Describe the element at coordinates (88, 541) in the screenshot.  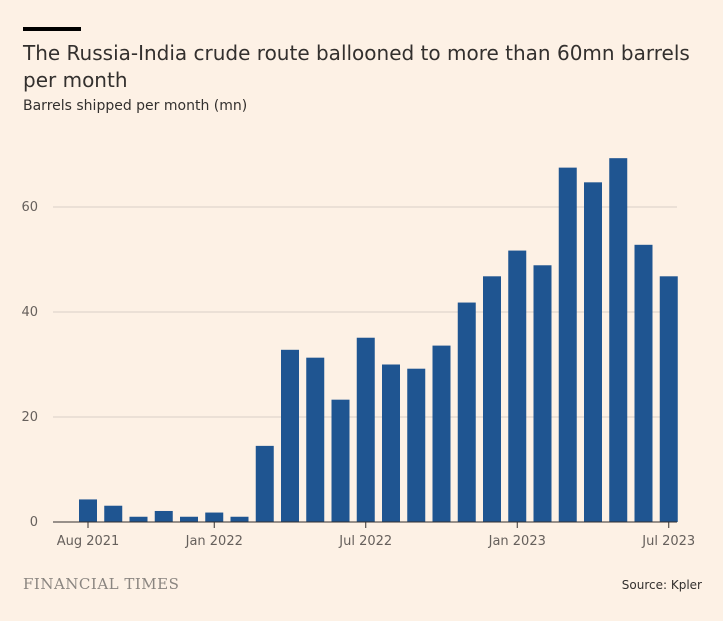
I see `x-tick-label: Aug 2021` at that location.